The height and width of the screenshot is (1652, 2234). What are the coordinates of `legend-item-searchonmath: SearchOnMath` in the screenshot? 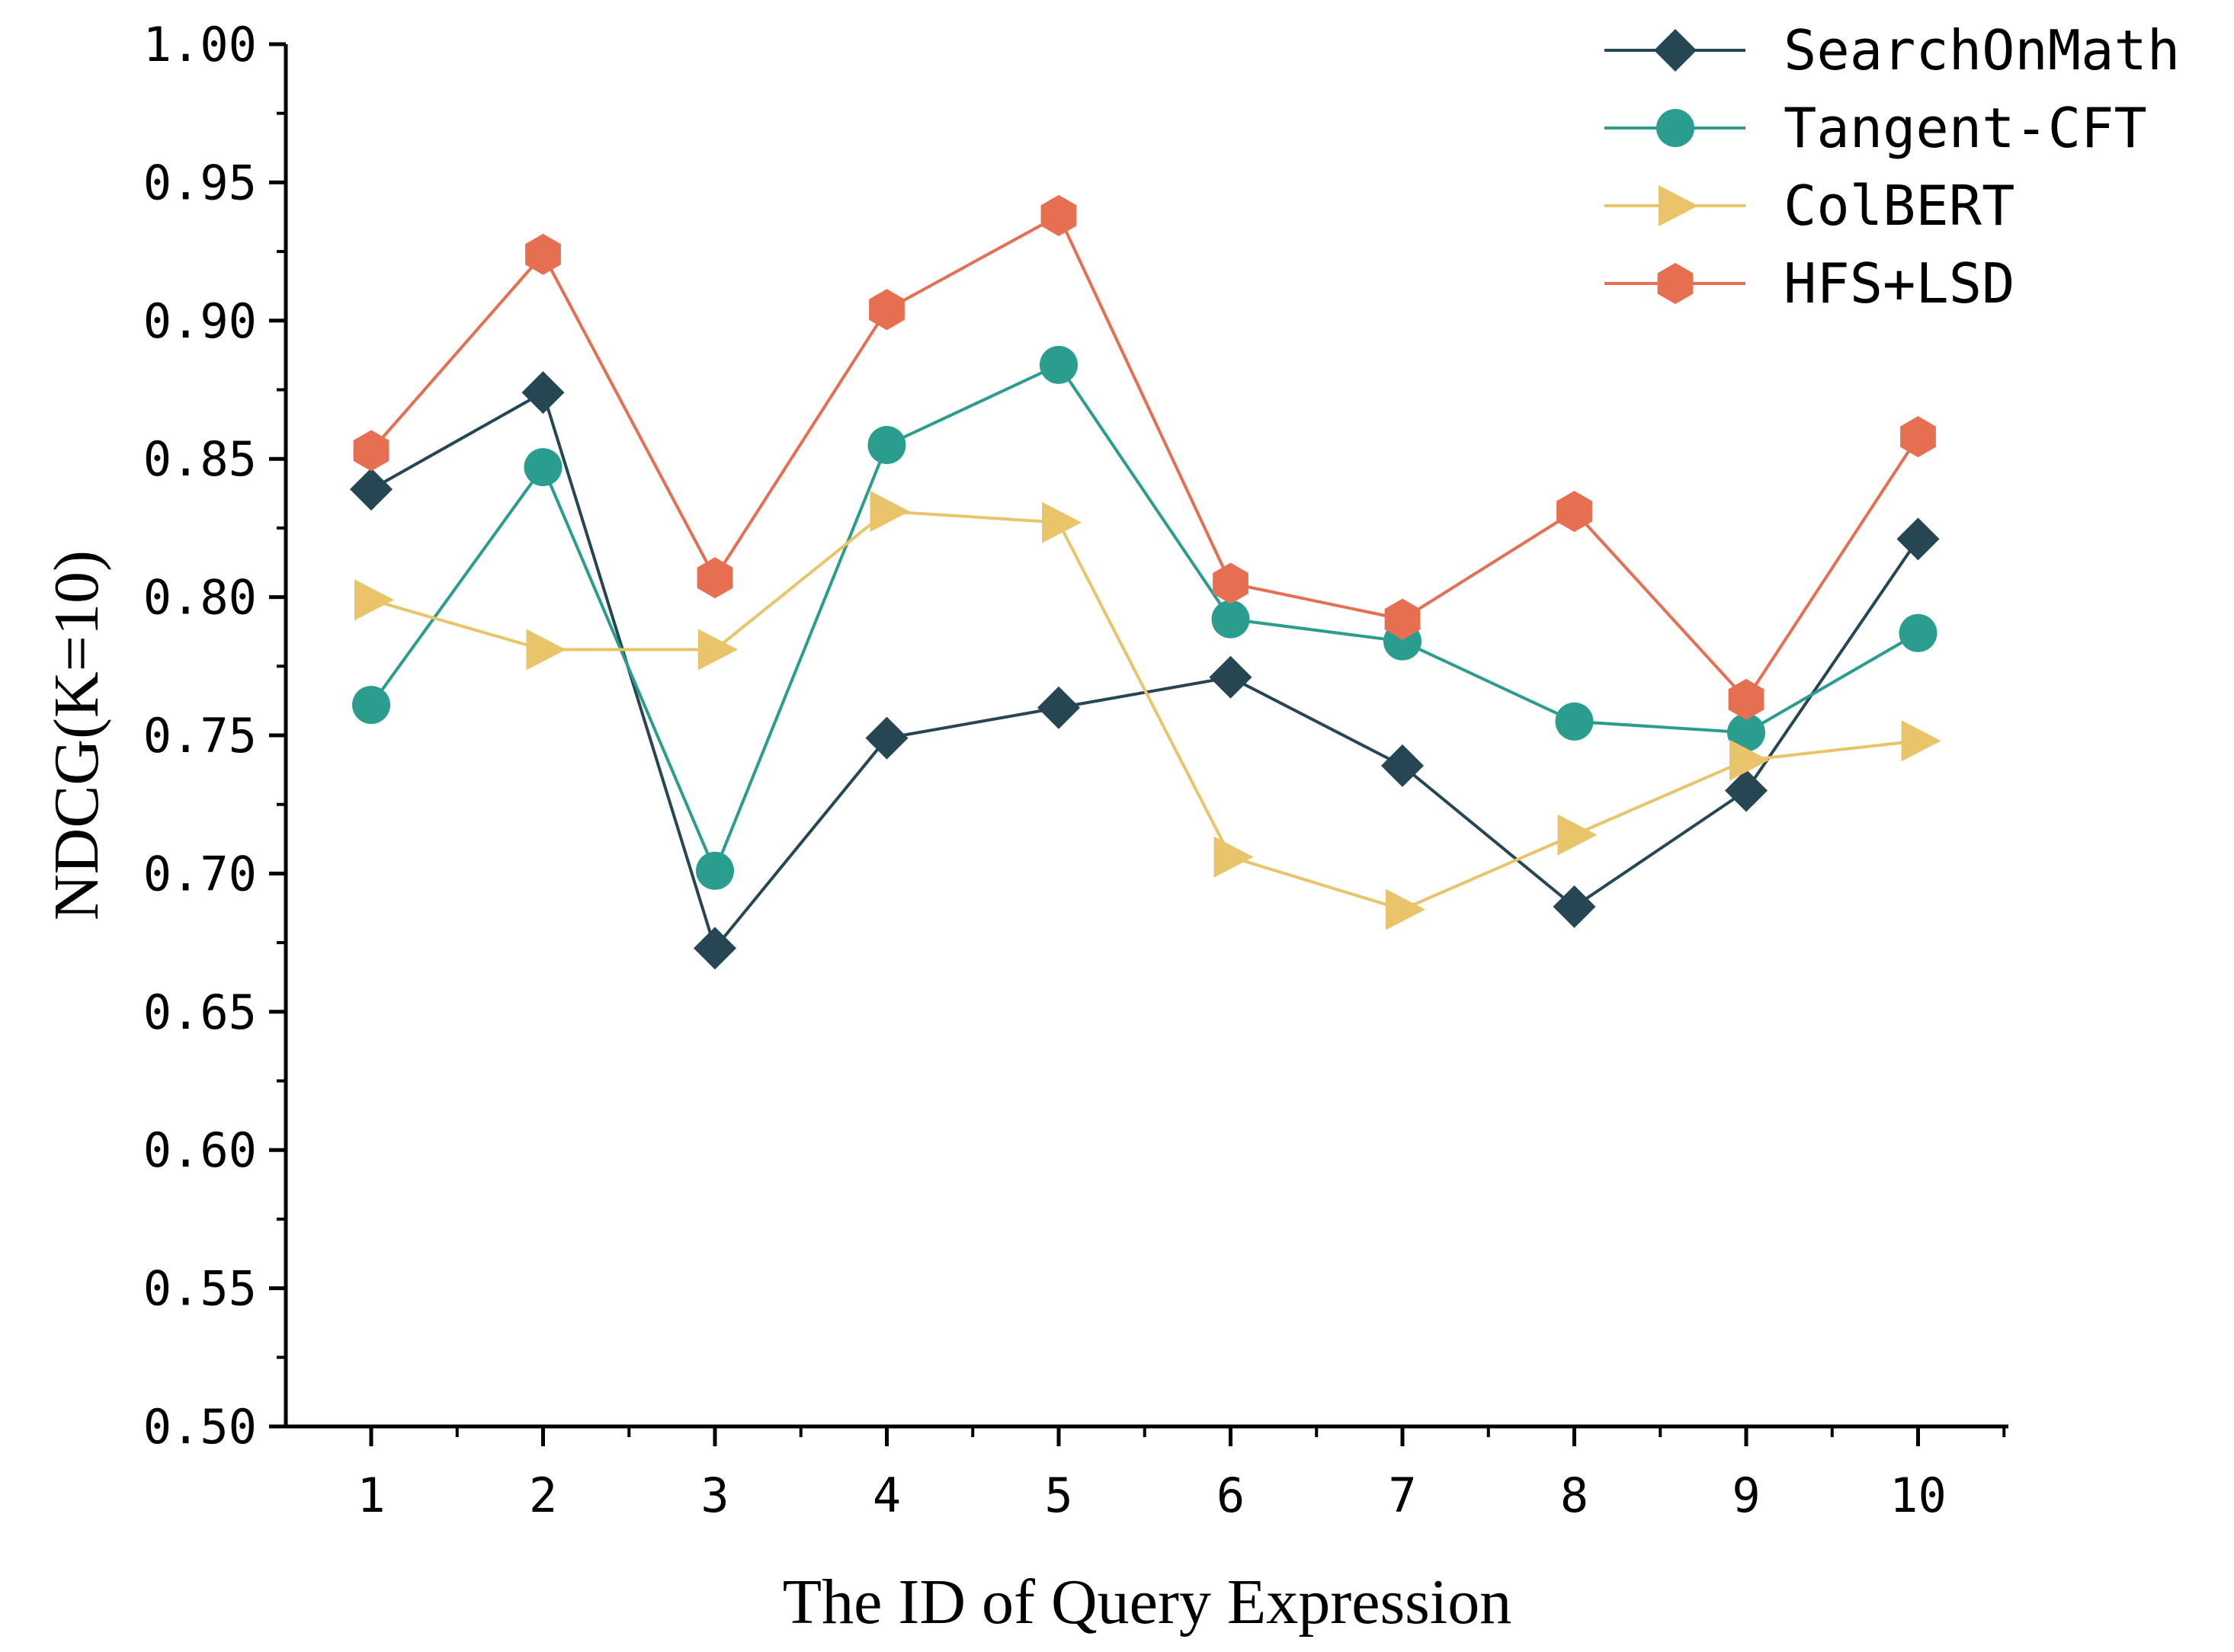 It's located at (1892, 50).